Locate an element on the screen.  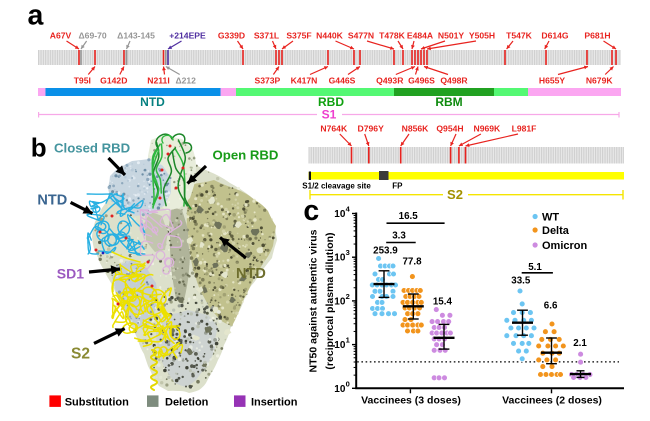
svg-text: c is located at coordinates (311, 211).